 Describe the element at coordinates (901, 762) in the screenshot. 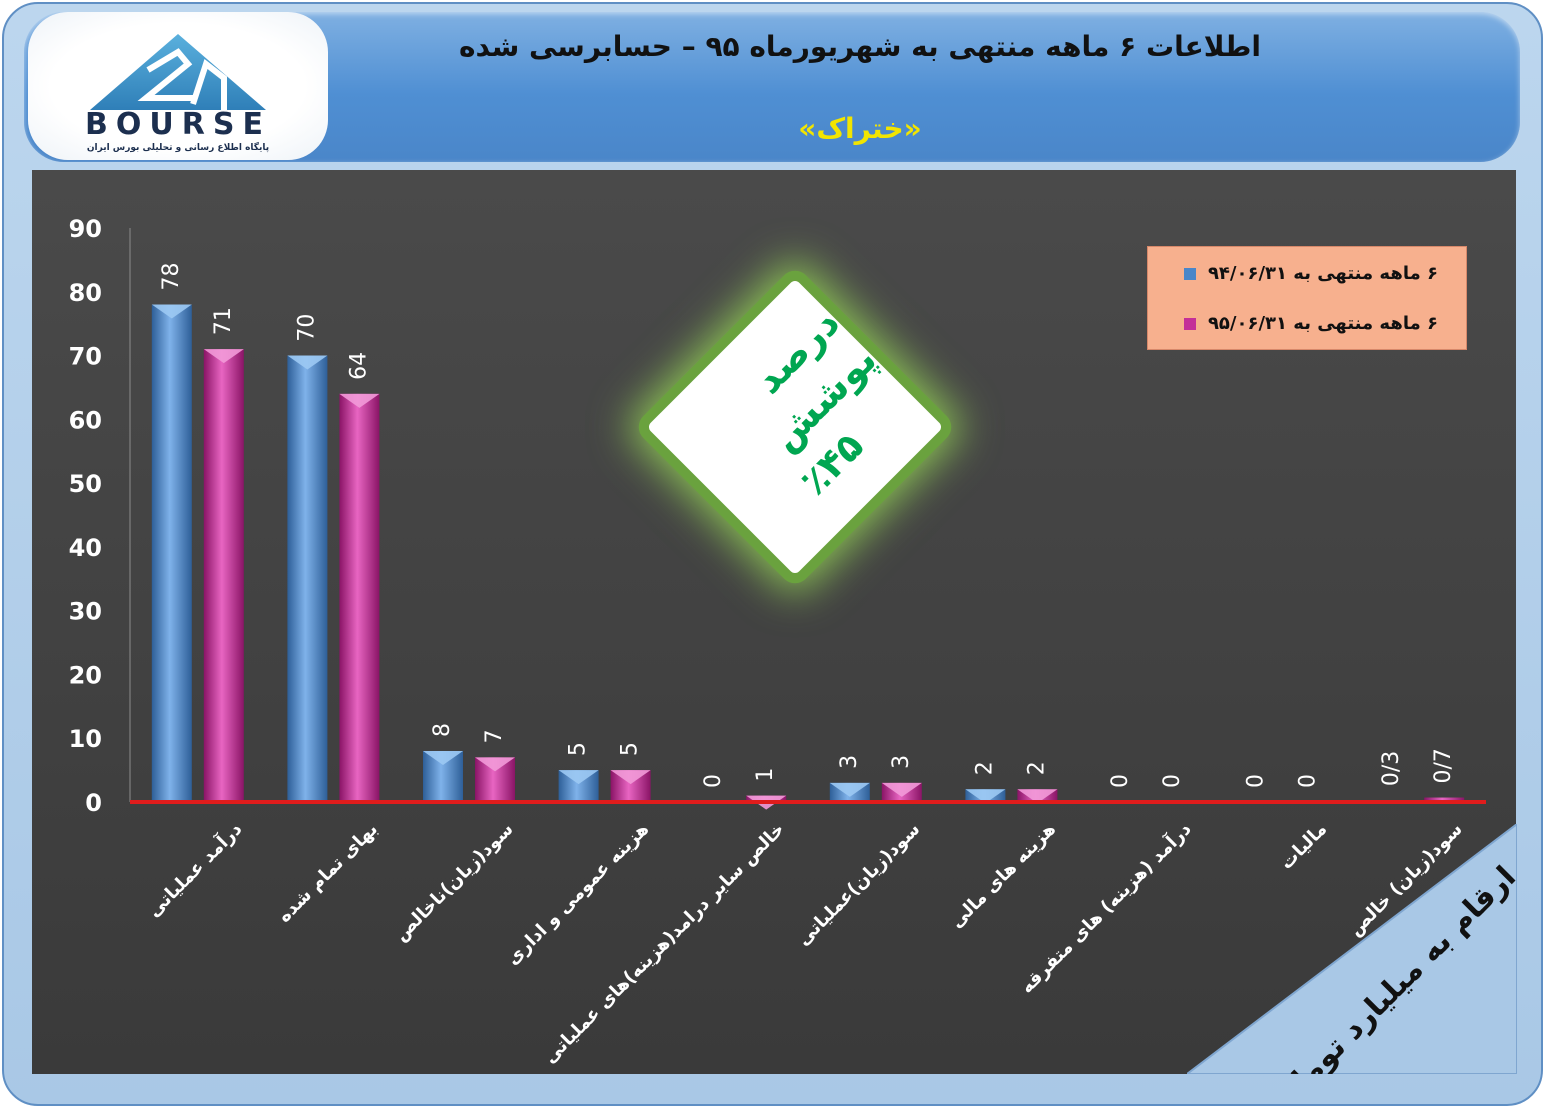

I see `data-label-s2-5: 3` at that location.